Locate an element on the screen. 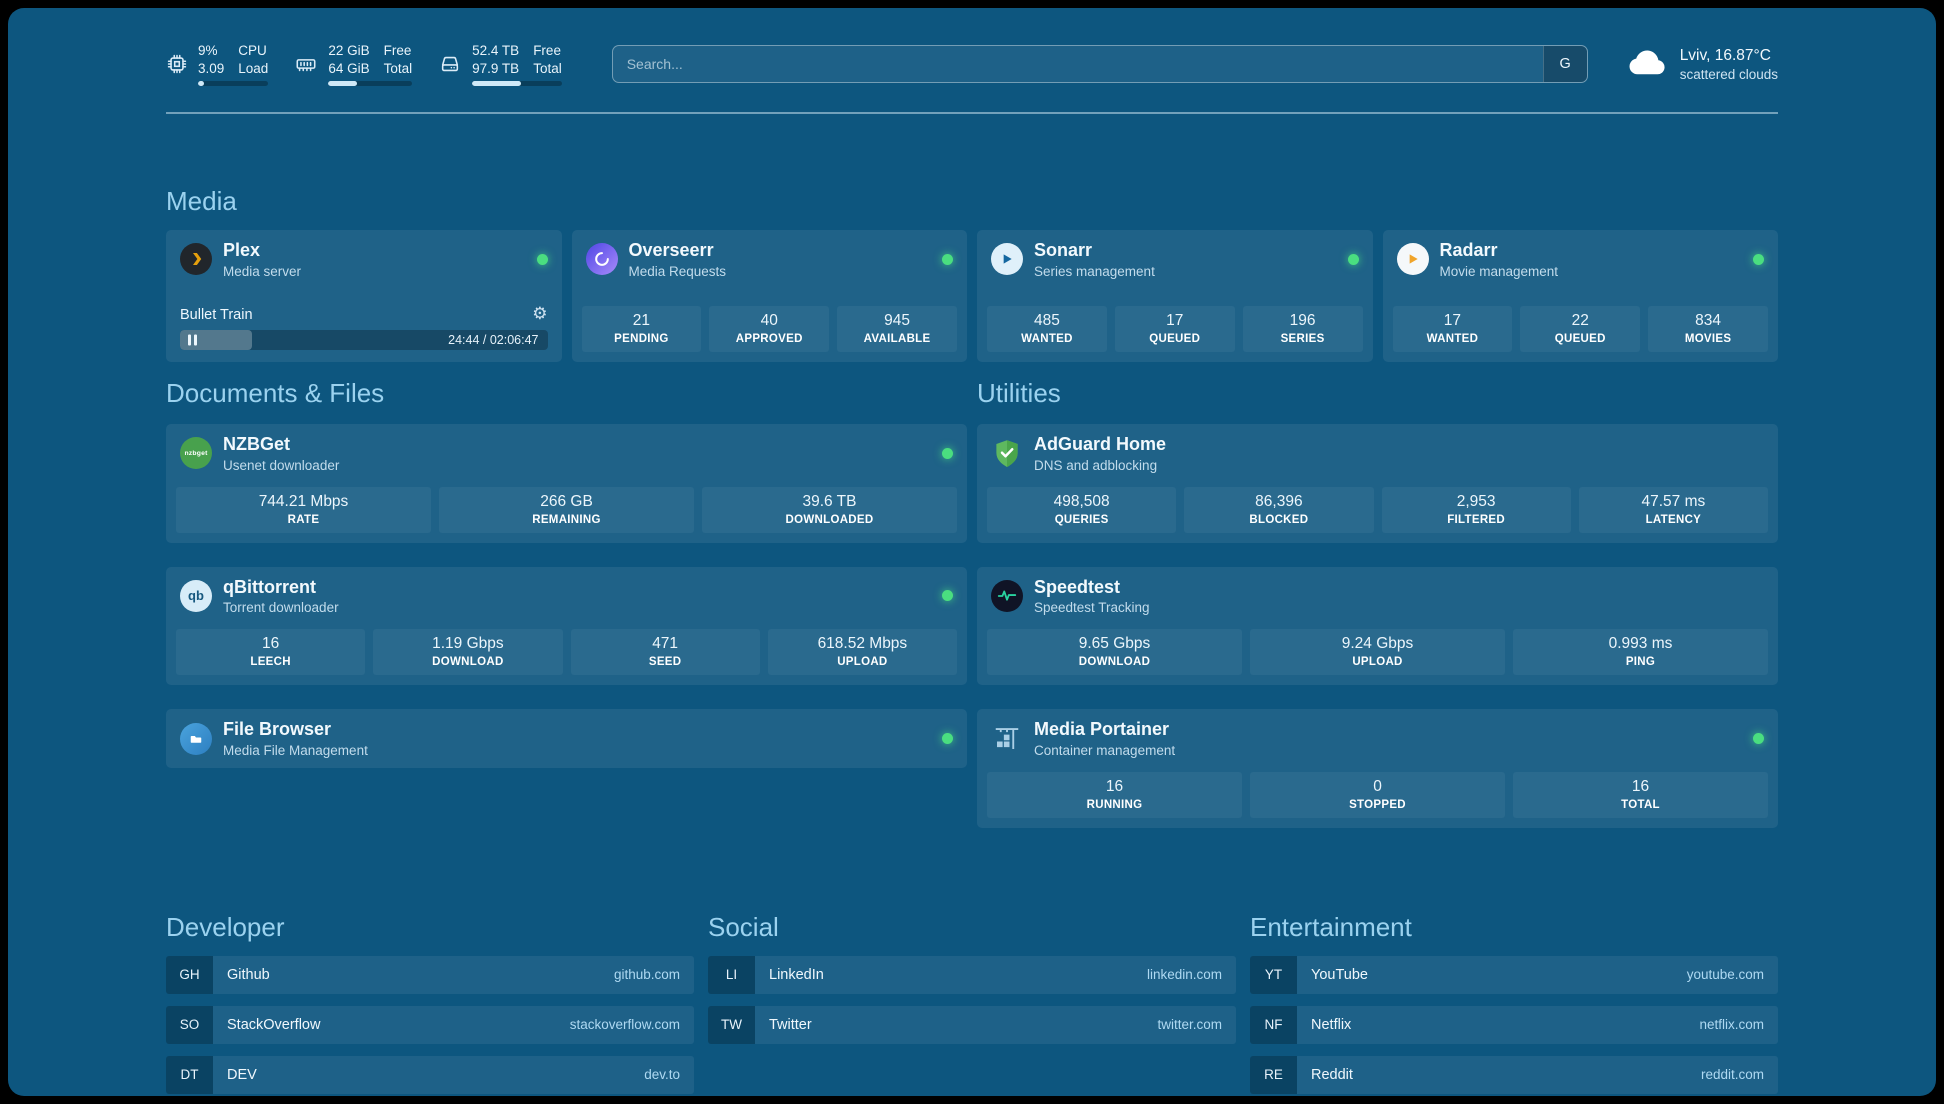 The width and height of the screenshot is (1944, 1104). section-title-documents: Documents & Files is located at coordinates (275, 393).